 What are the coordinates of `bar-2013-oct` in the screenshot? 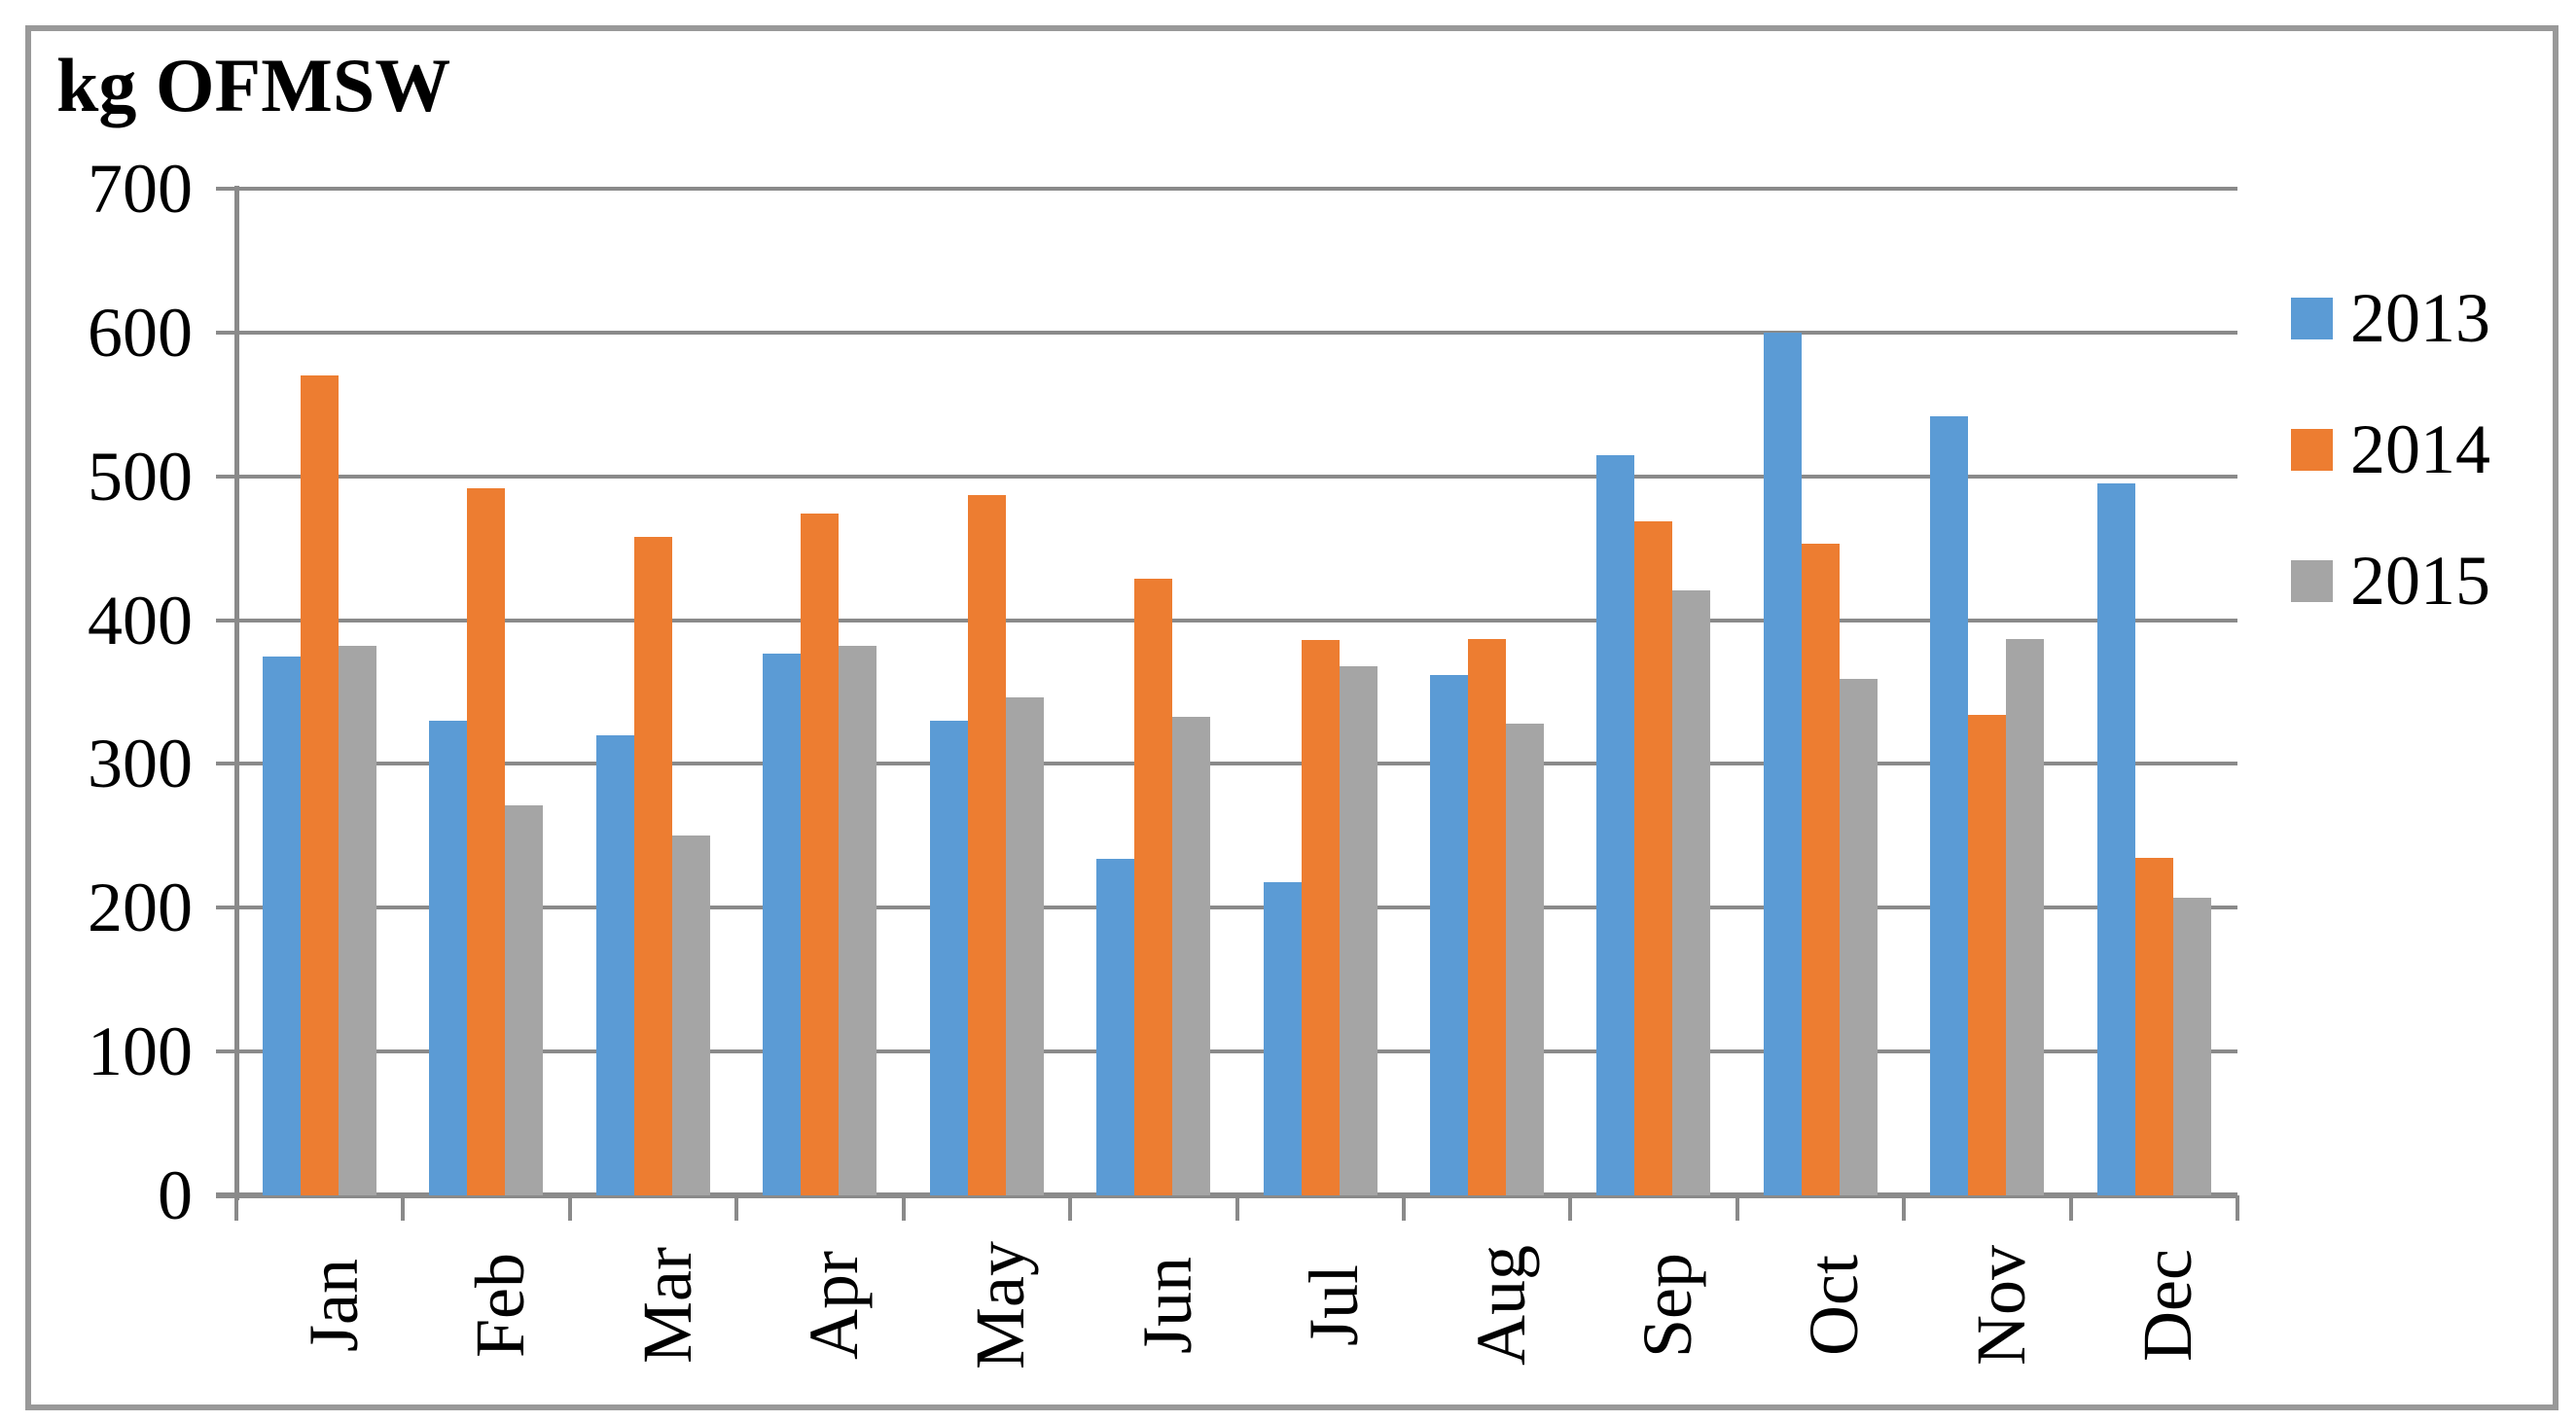 It's located at (1783, 764).